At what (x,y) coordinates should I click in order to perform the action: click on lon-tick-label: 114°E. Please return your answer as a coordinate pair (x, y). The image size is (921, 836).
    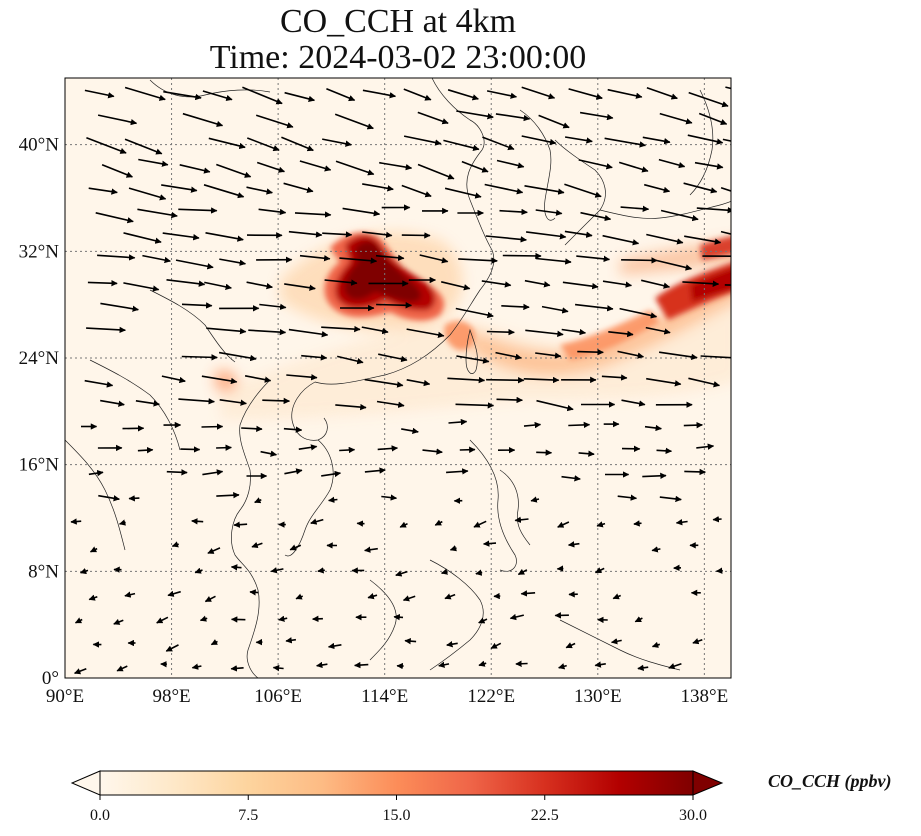
    Looking at the image, I should click on (384, 696).